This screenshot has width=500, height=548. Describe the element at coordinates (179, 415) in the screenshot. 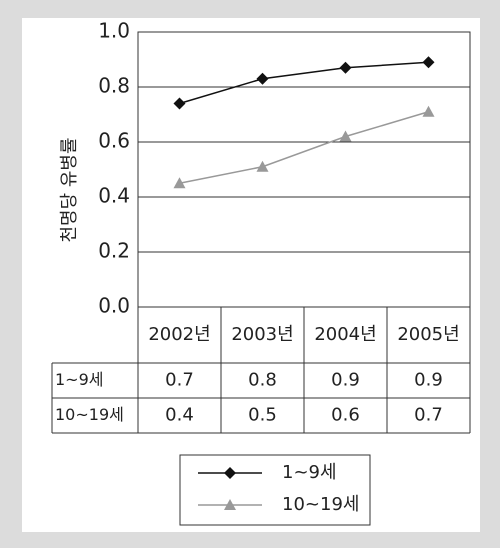

I see `table-cell: 0.4` at that location.